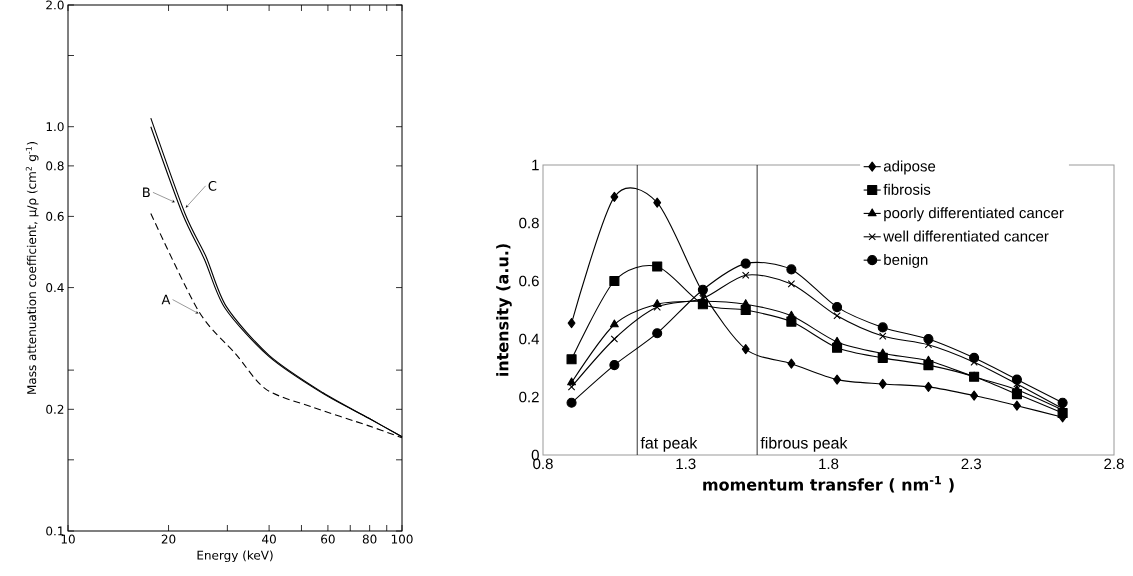 The width and height of the screenshot is (1133, 576). I want to click on x-tick-label: 60, so click(328, 539).